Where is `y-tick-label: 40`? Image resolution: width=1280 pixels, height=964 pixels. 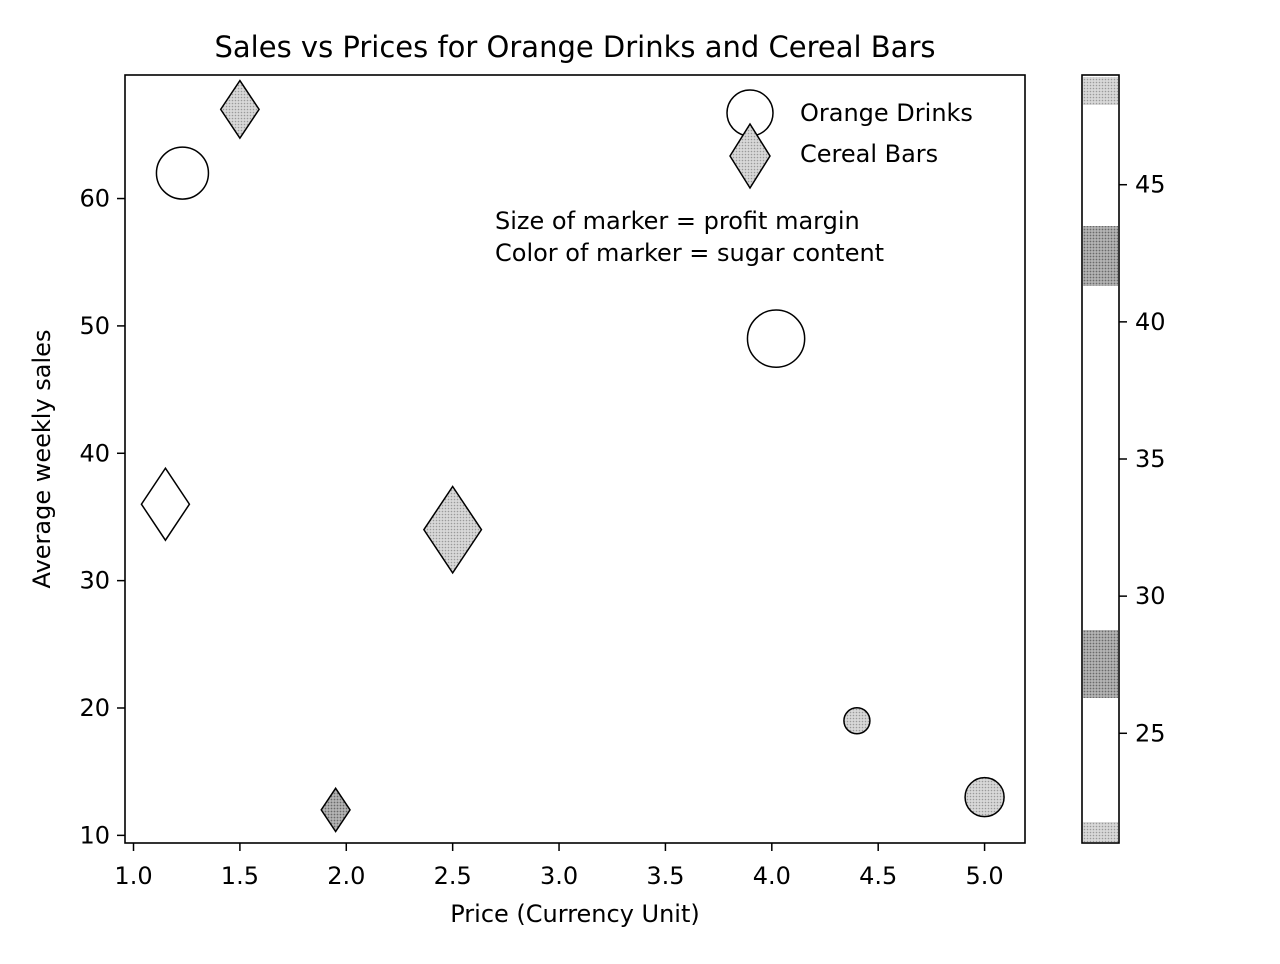 y-tick-label: 40 is located at coordinates (94, 453).